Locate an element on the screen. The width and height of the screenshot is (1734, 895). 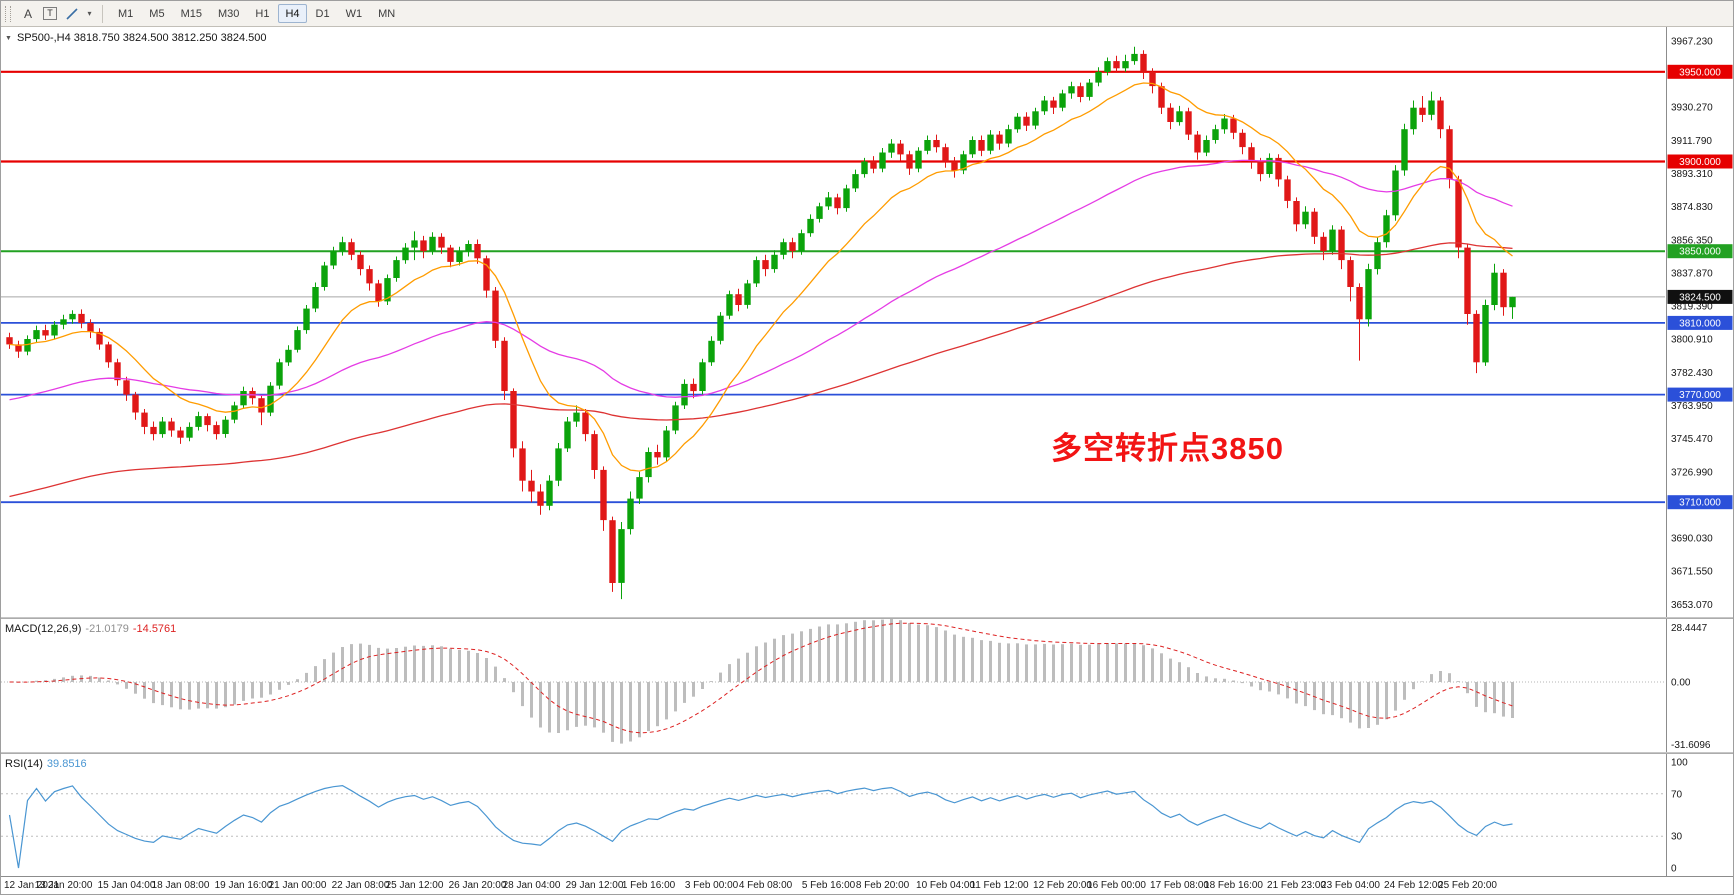
time-label: 17 Feb 08:00 is located at coordinates (1179, 885).